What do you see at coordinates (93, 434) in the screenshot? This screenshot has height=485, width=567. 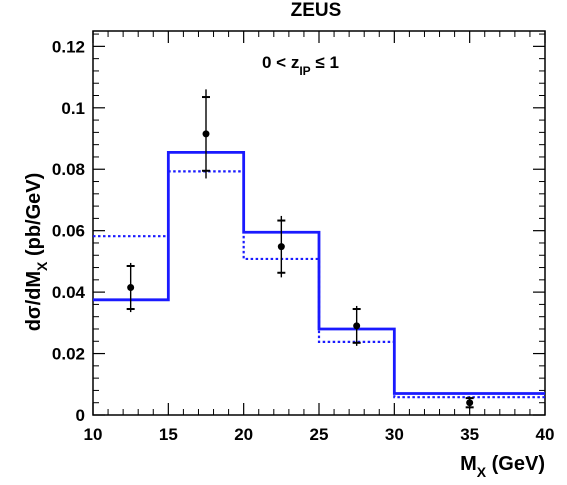 I see `x-tick-label: 10` at bounding box center [93, 434].